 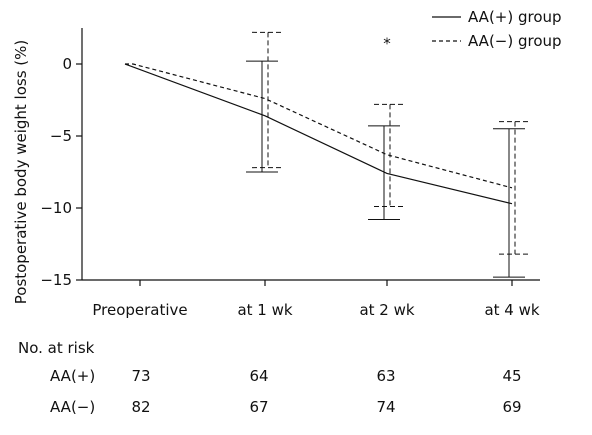 I want to click on risk-value: 63, so click(x=386, y=376).